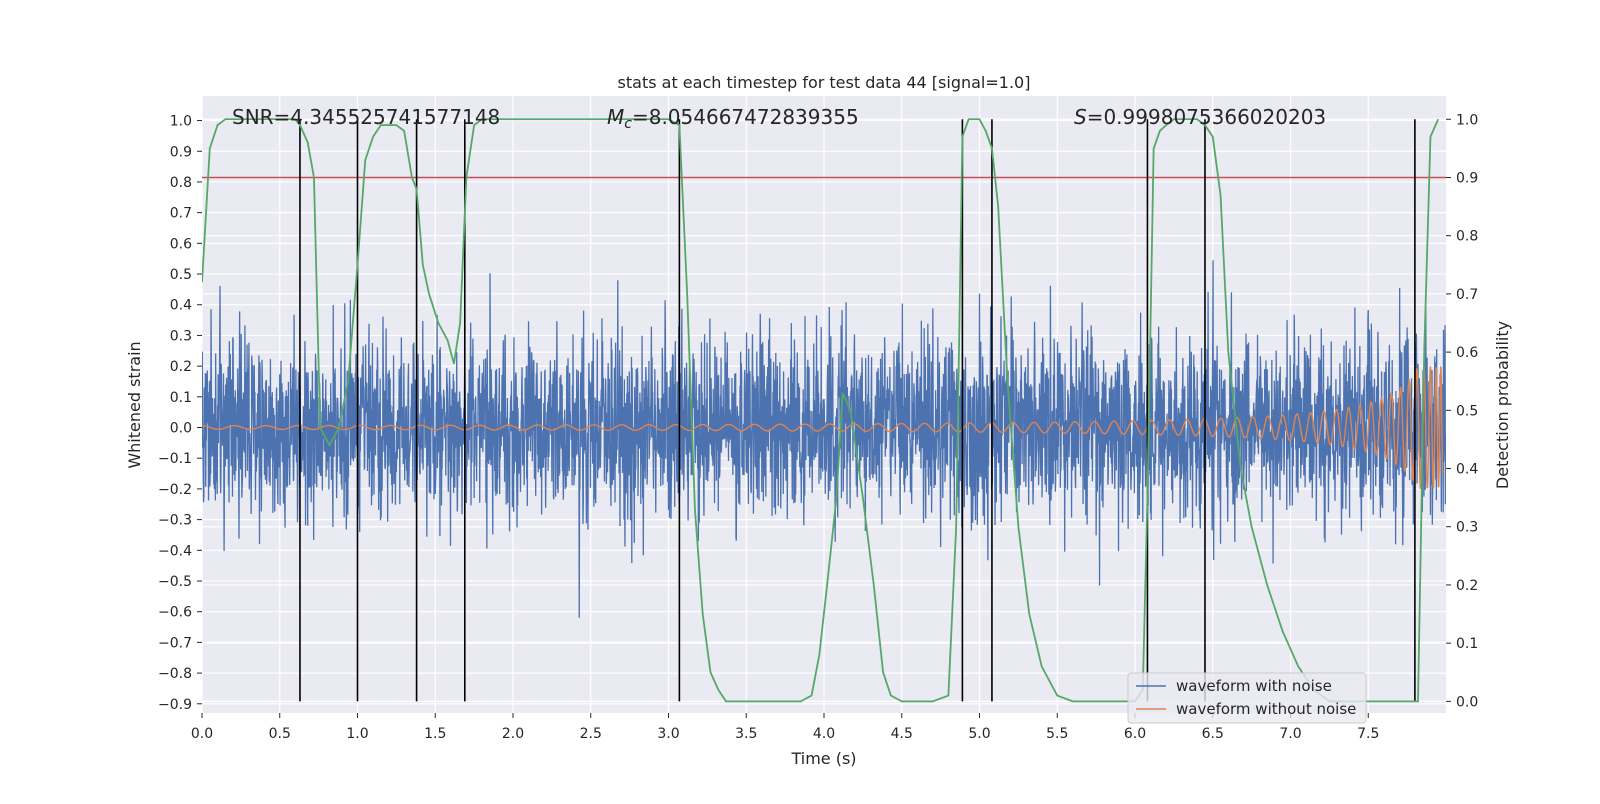 Image resolution: width=1600 pixels, height=804 pixels. I want to click on y-right-tick-label: 0.8, so click(1467, 237).